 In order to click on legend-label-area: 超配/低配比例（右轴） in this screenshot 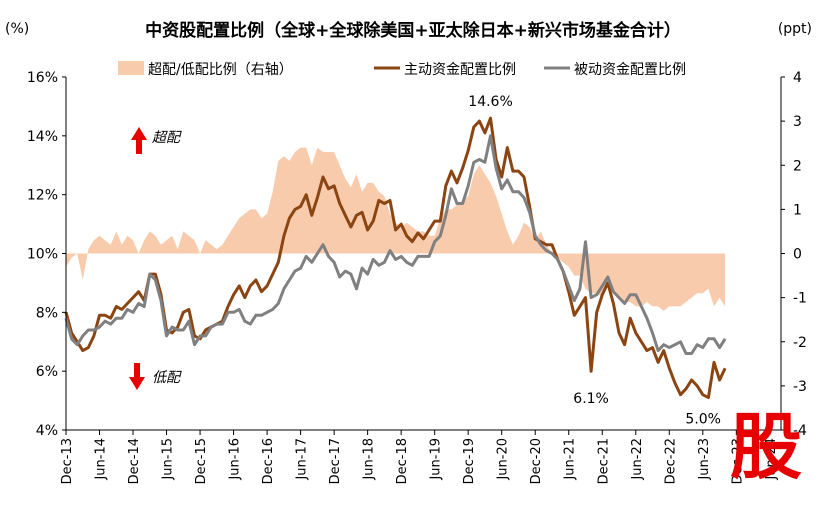, I will do `click(220, 70)`.